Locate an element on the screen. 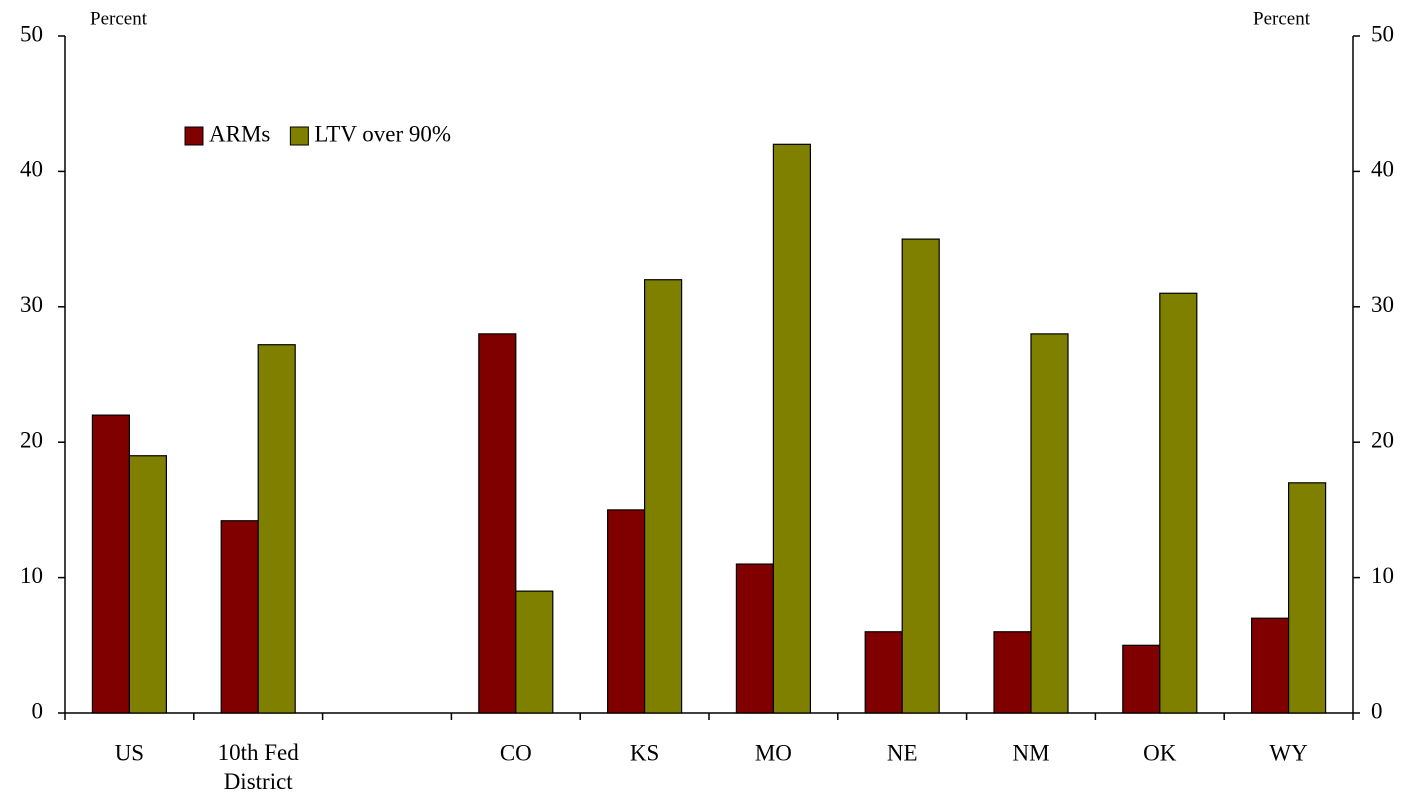  y-tick-label: 20 is located at coordinates (31, 439).